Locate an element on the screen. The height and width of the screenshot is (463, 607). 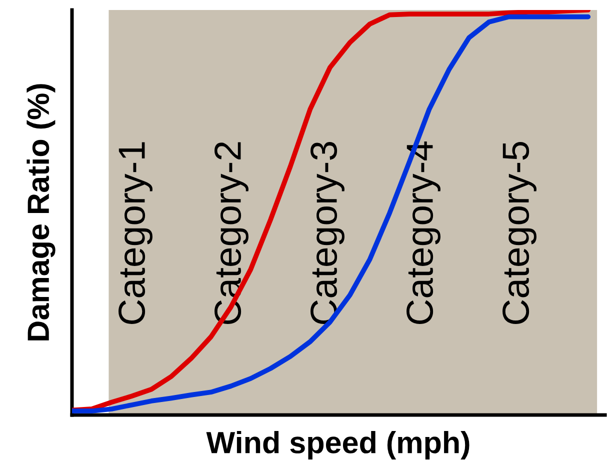
annotation: Category-3 is located at coordinates (327, 233).